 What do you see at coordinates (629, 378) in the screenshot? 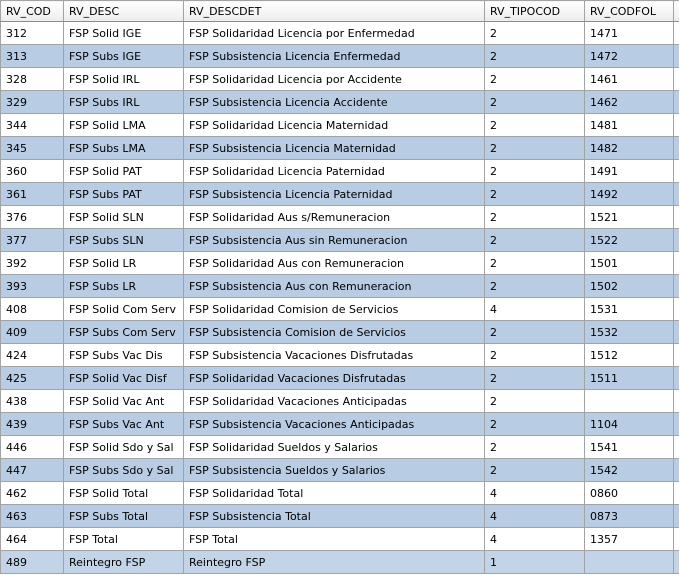
I see `cell: 1511` at bounding box center [629, 378].